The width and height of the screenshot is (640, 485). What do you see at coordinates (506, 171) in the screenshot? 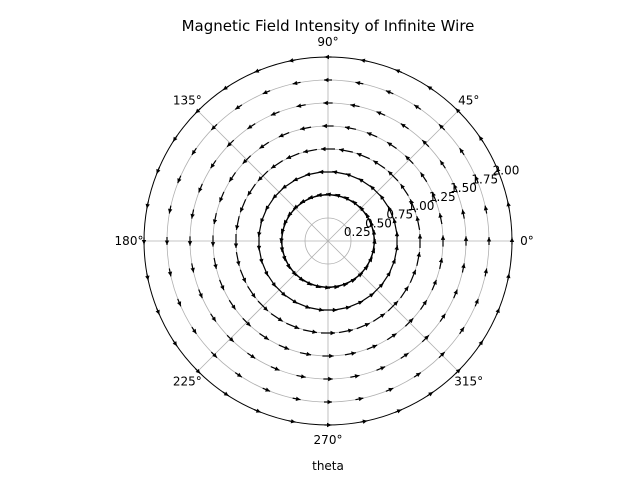
I see `radial-tick-label: 2.00` at bounding box center [506, 171].